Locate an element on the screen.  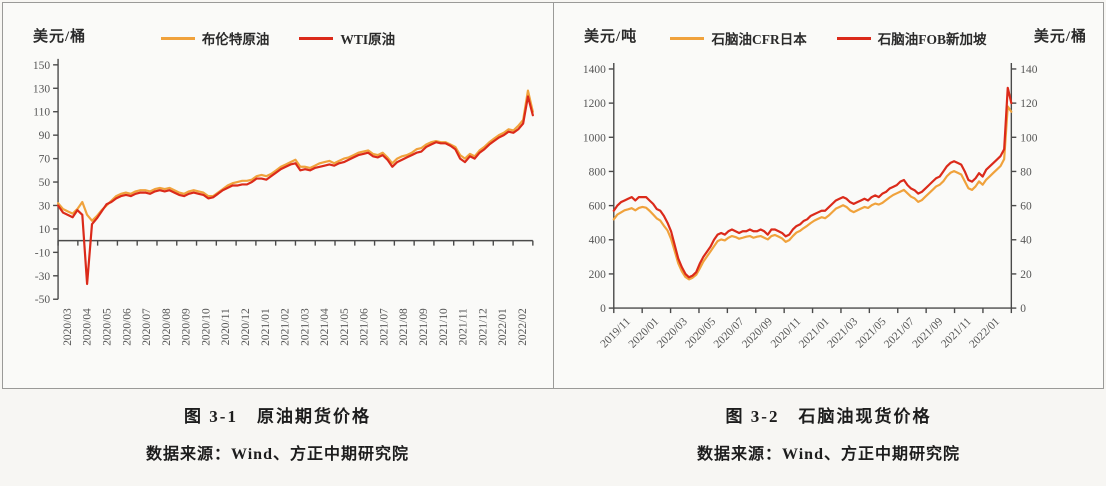
y-axis-unit-label: 美元/桶 is located at coordinates (60, 37).